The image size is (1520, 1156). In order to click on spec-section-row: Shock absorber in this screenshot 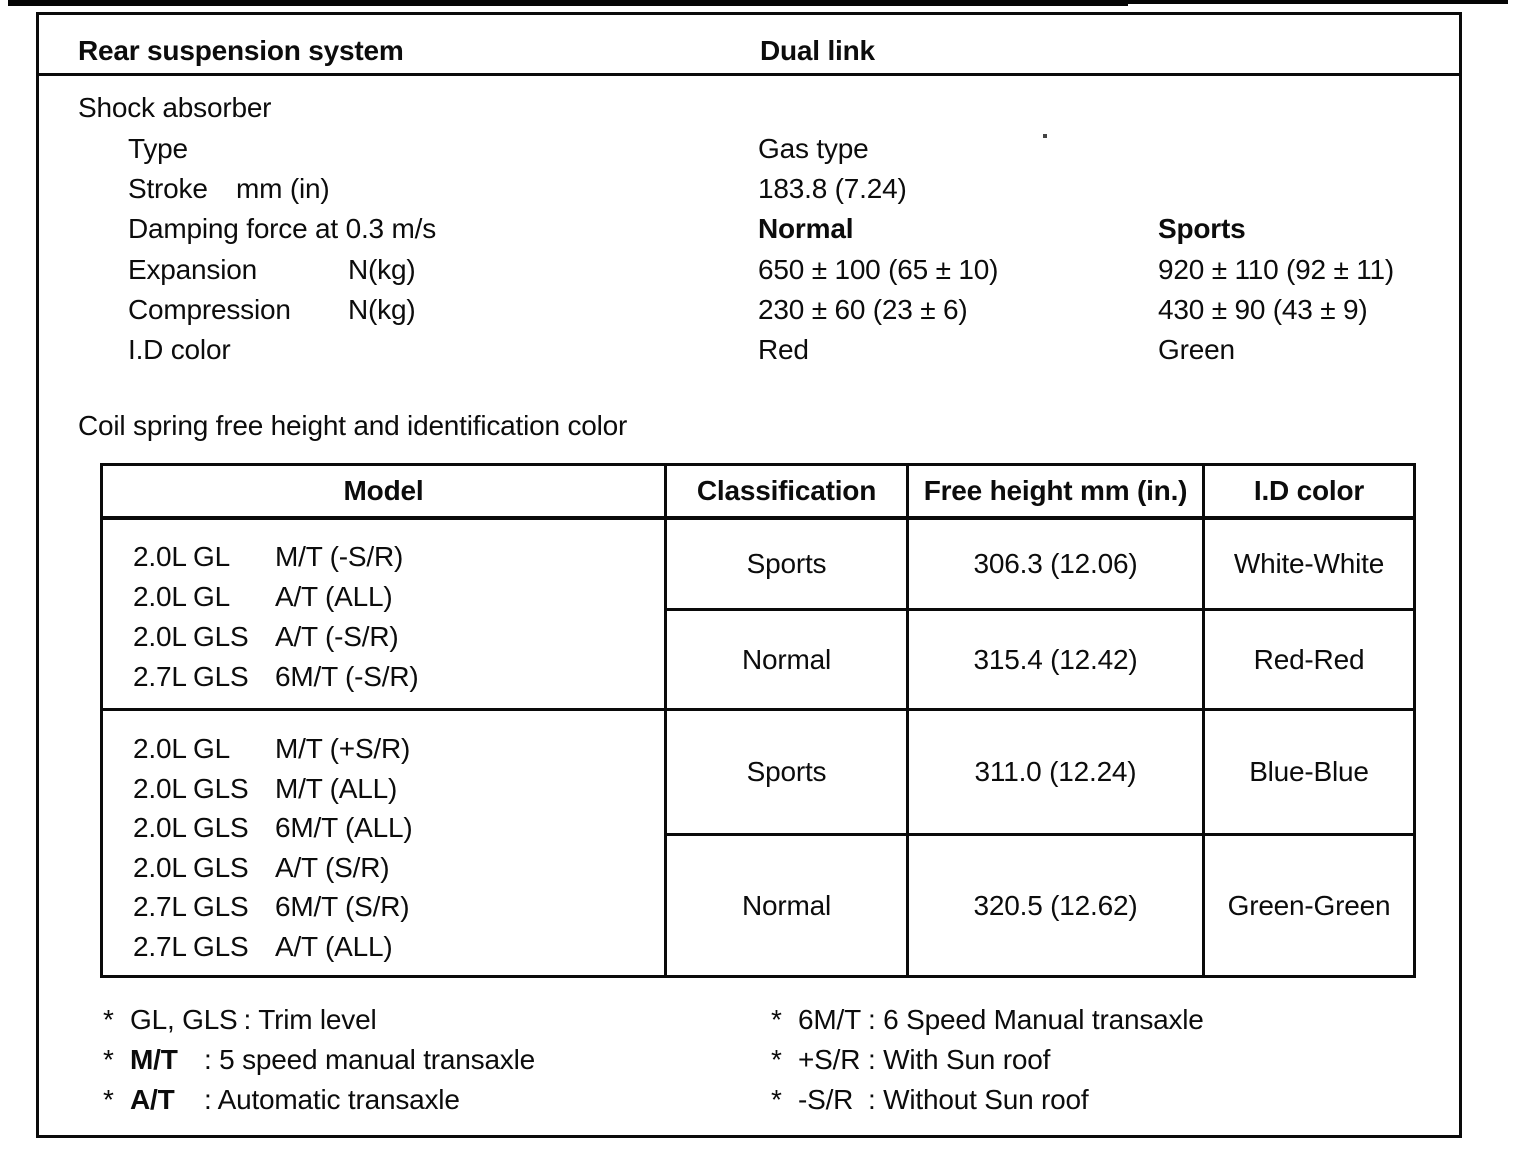, I will do `click(749, 108)`.